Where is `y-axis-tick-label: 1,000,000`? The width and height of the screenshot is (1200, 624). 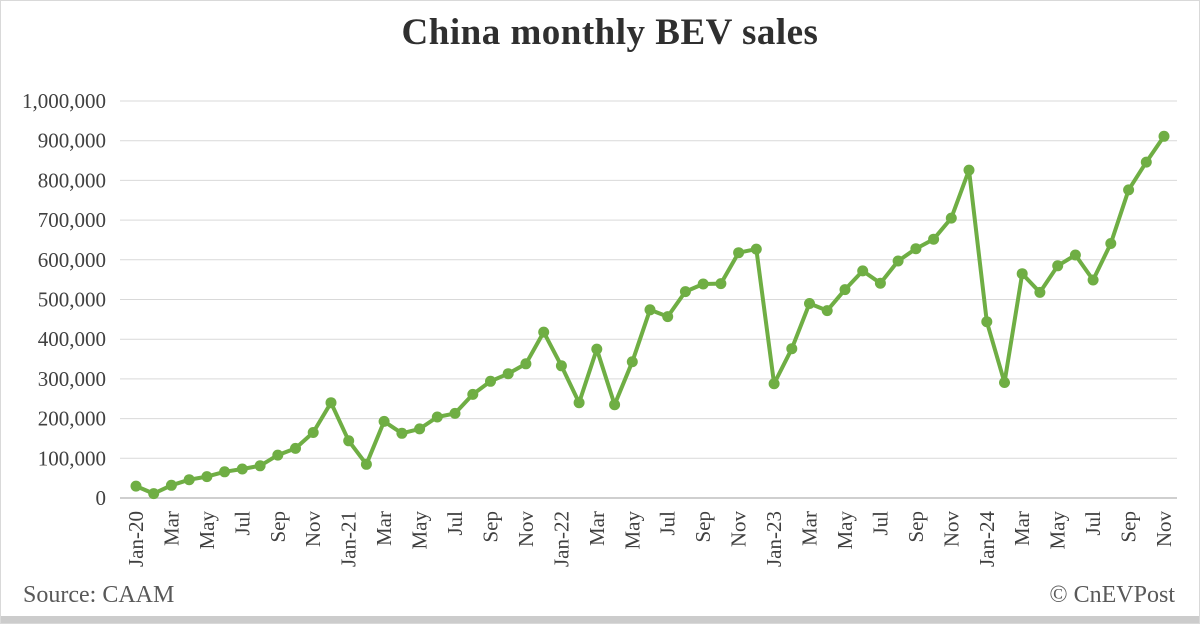
y-axis-tick-label: 1,000,000 is located at coordinates (64, 101).